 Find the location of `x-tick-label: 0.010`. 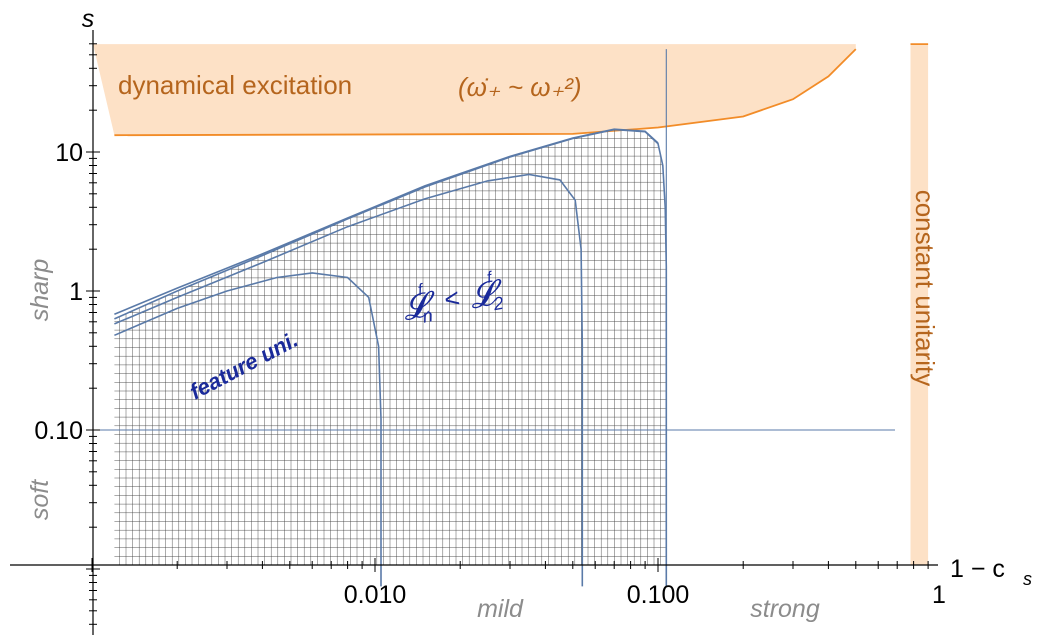

x-tick-label: 0.010 is located at coordinates (375, 595).